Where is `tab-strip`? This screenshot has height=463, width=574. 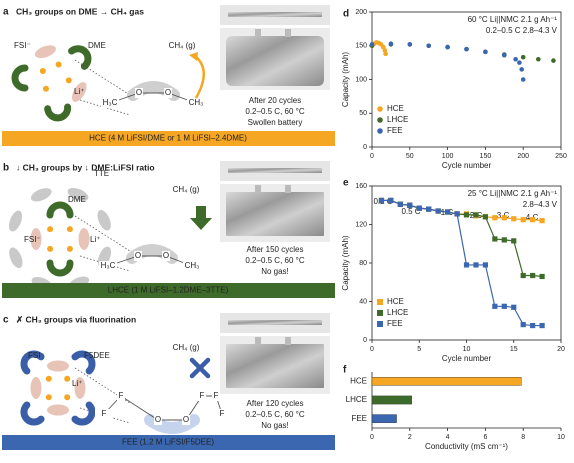
tab-strip is located at coordinates (275, 14).